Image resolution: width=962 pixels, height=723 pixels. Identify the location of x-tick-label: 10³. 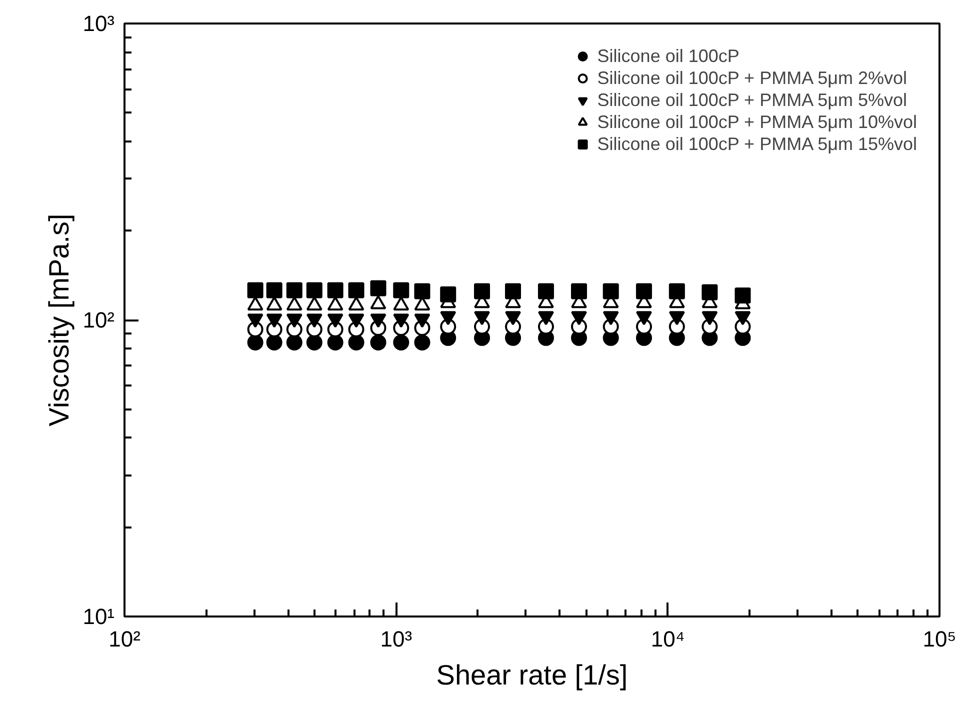
(396, 639).